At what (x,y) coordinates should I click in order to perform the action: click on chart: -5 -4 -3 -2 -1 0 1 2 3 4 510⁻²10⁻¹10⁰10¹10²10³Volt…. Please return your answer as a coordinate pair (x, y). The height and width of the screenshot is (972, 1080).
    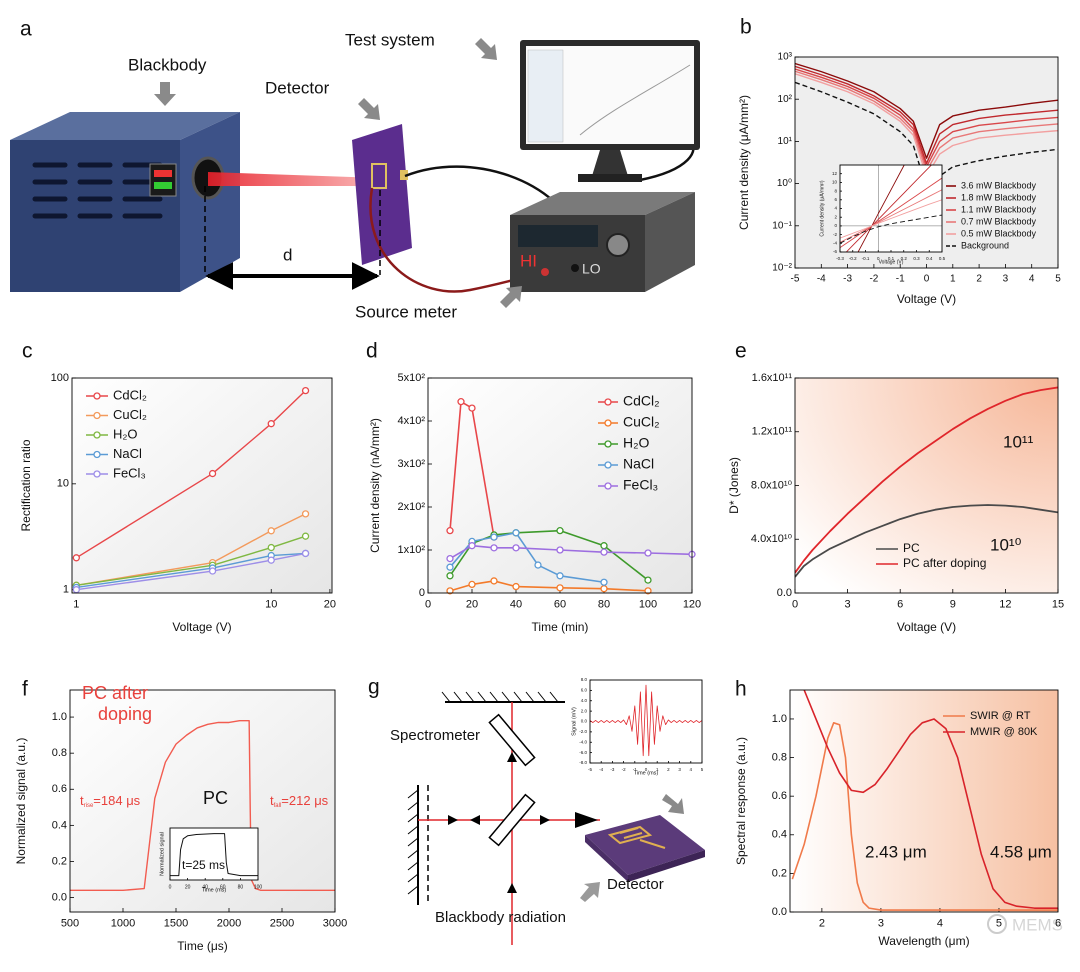
    Looking at the image, I should click on (899, 161).